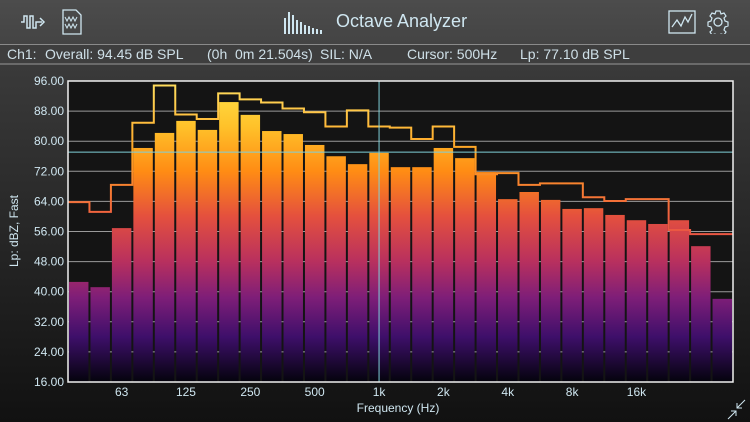 This screenshot has height=422, width=750. Describe the element at coordinates (250, 392) in the screenshot. I see `x-tick-label: 250` at that location.